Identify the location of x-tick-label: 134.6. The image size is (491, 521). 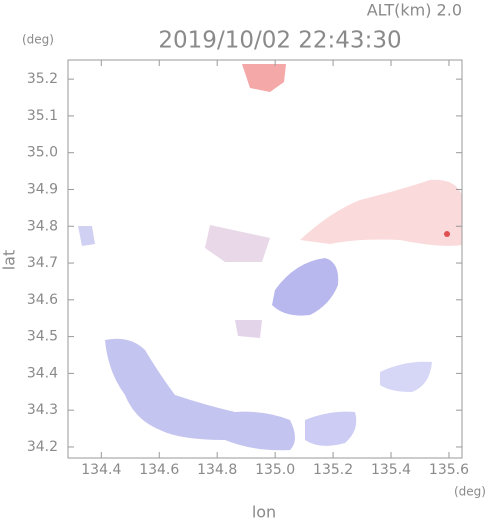
(159, 470).